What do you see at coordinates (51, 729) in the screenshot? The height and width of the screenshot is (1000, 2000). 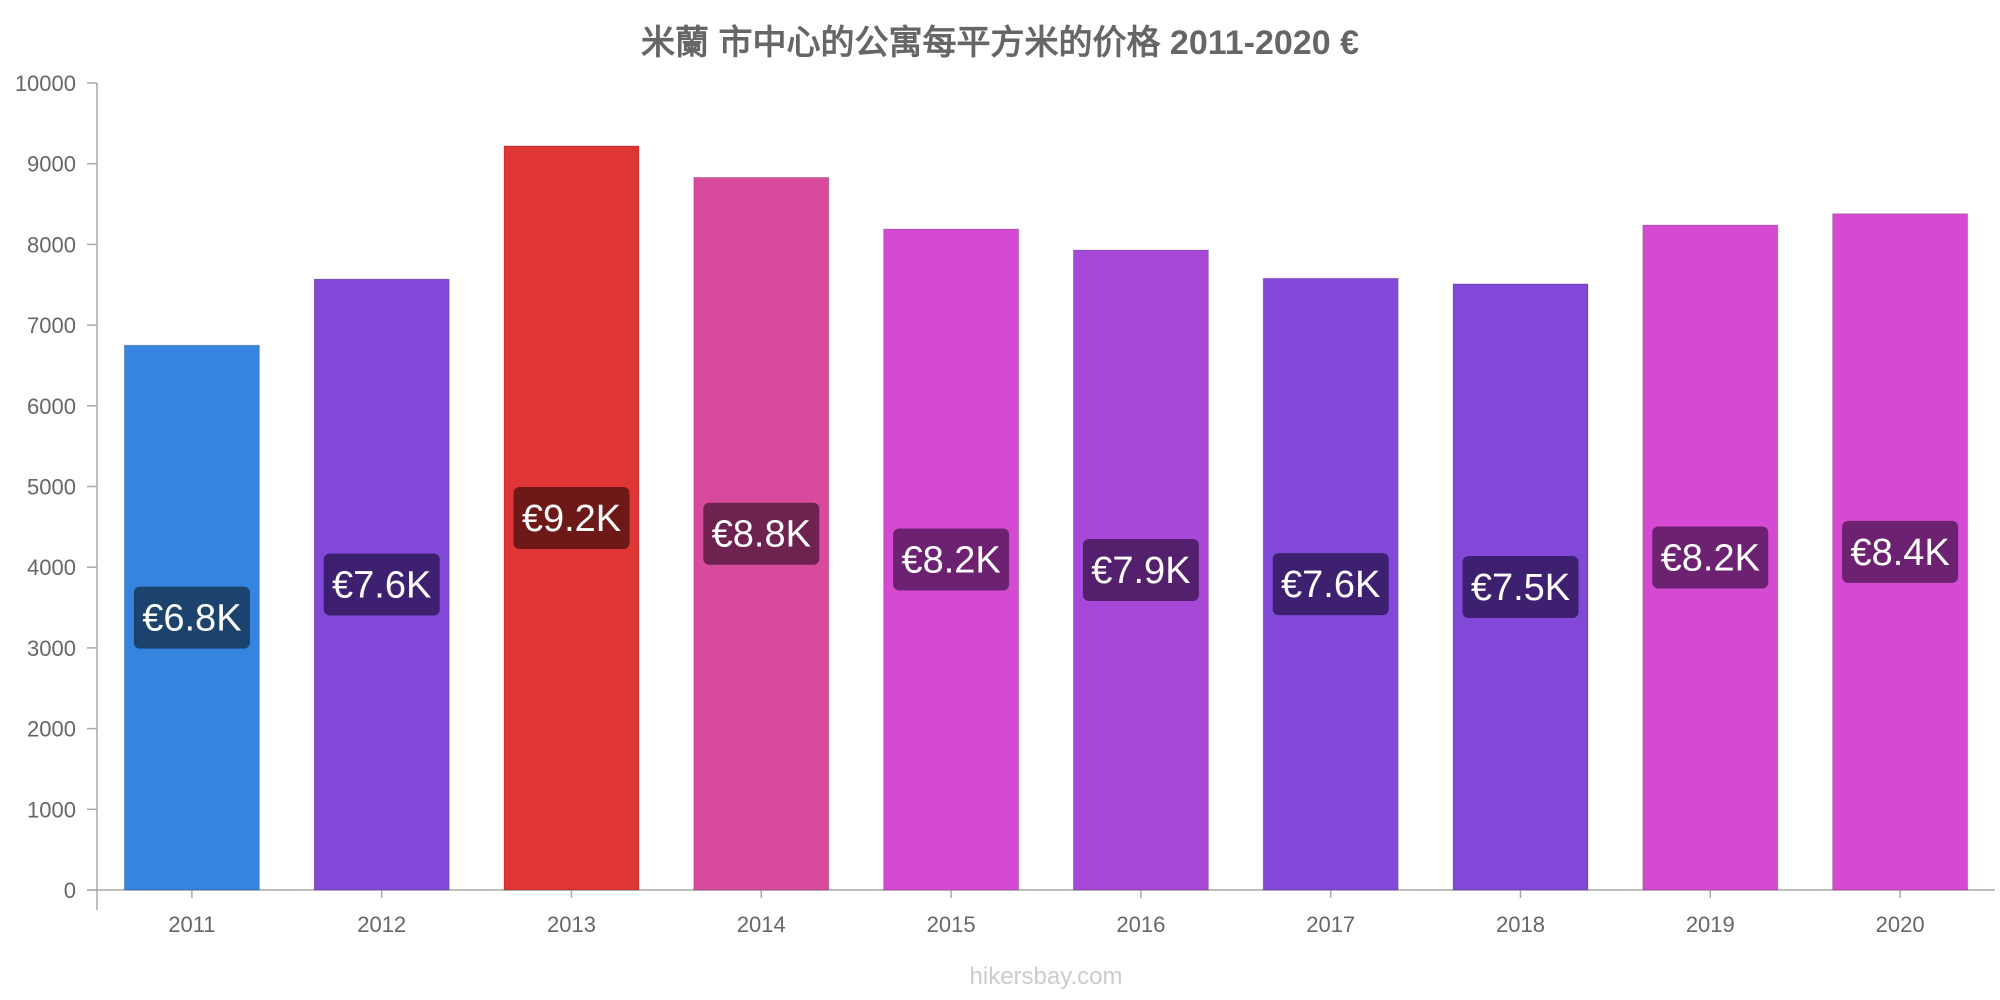 I see `y-tick-label: 2000` at bounding box center [51, 729].